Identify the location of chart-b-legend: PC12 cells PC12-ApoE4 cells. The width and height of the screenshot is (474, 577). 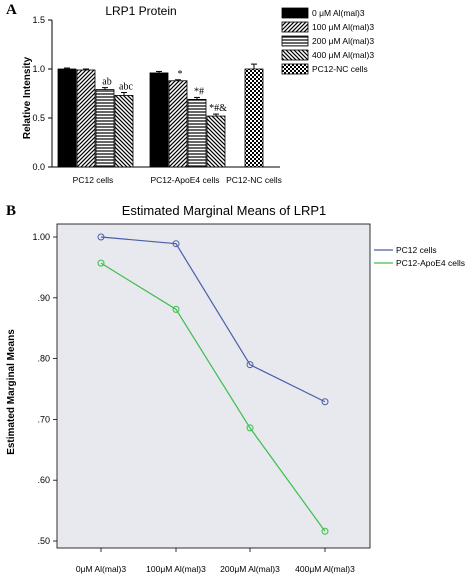
(419, 256).